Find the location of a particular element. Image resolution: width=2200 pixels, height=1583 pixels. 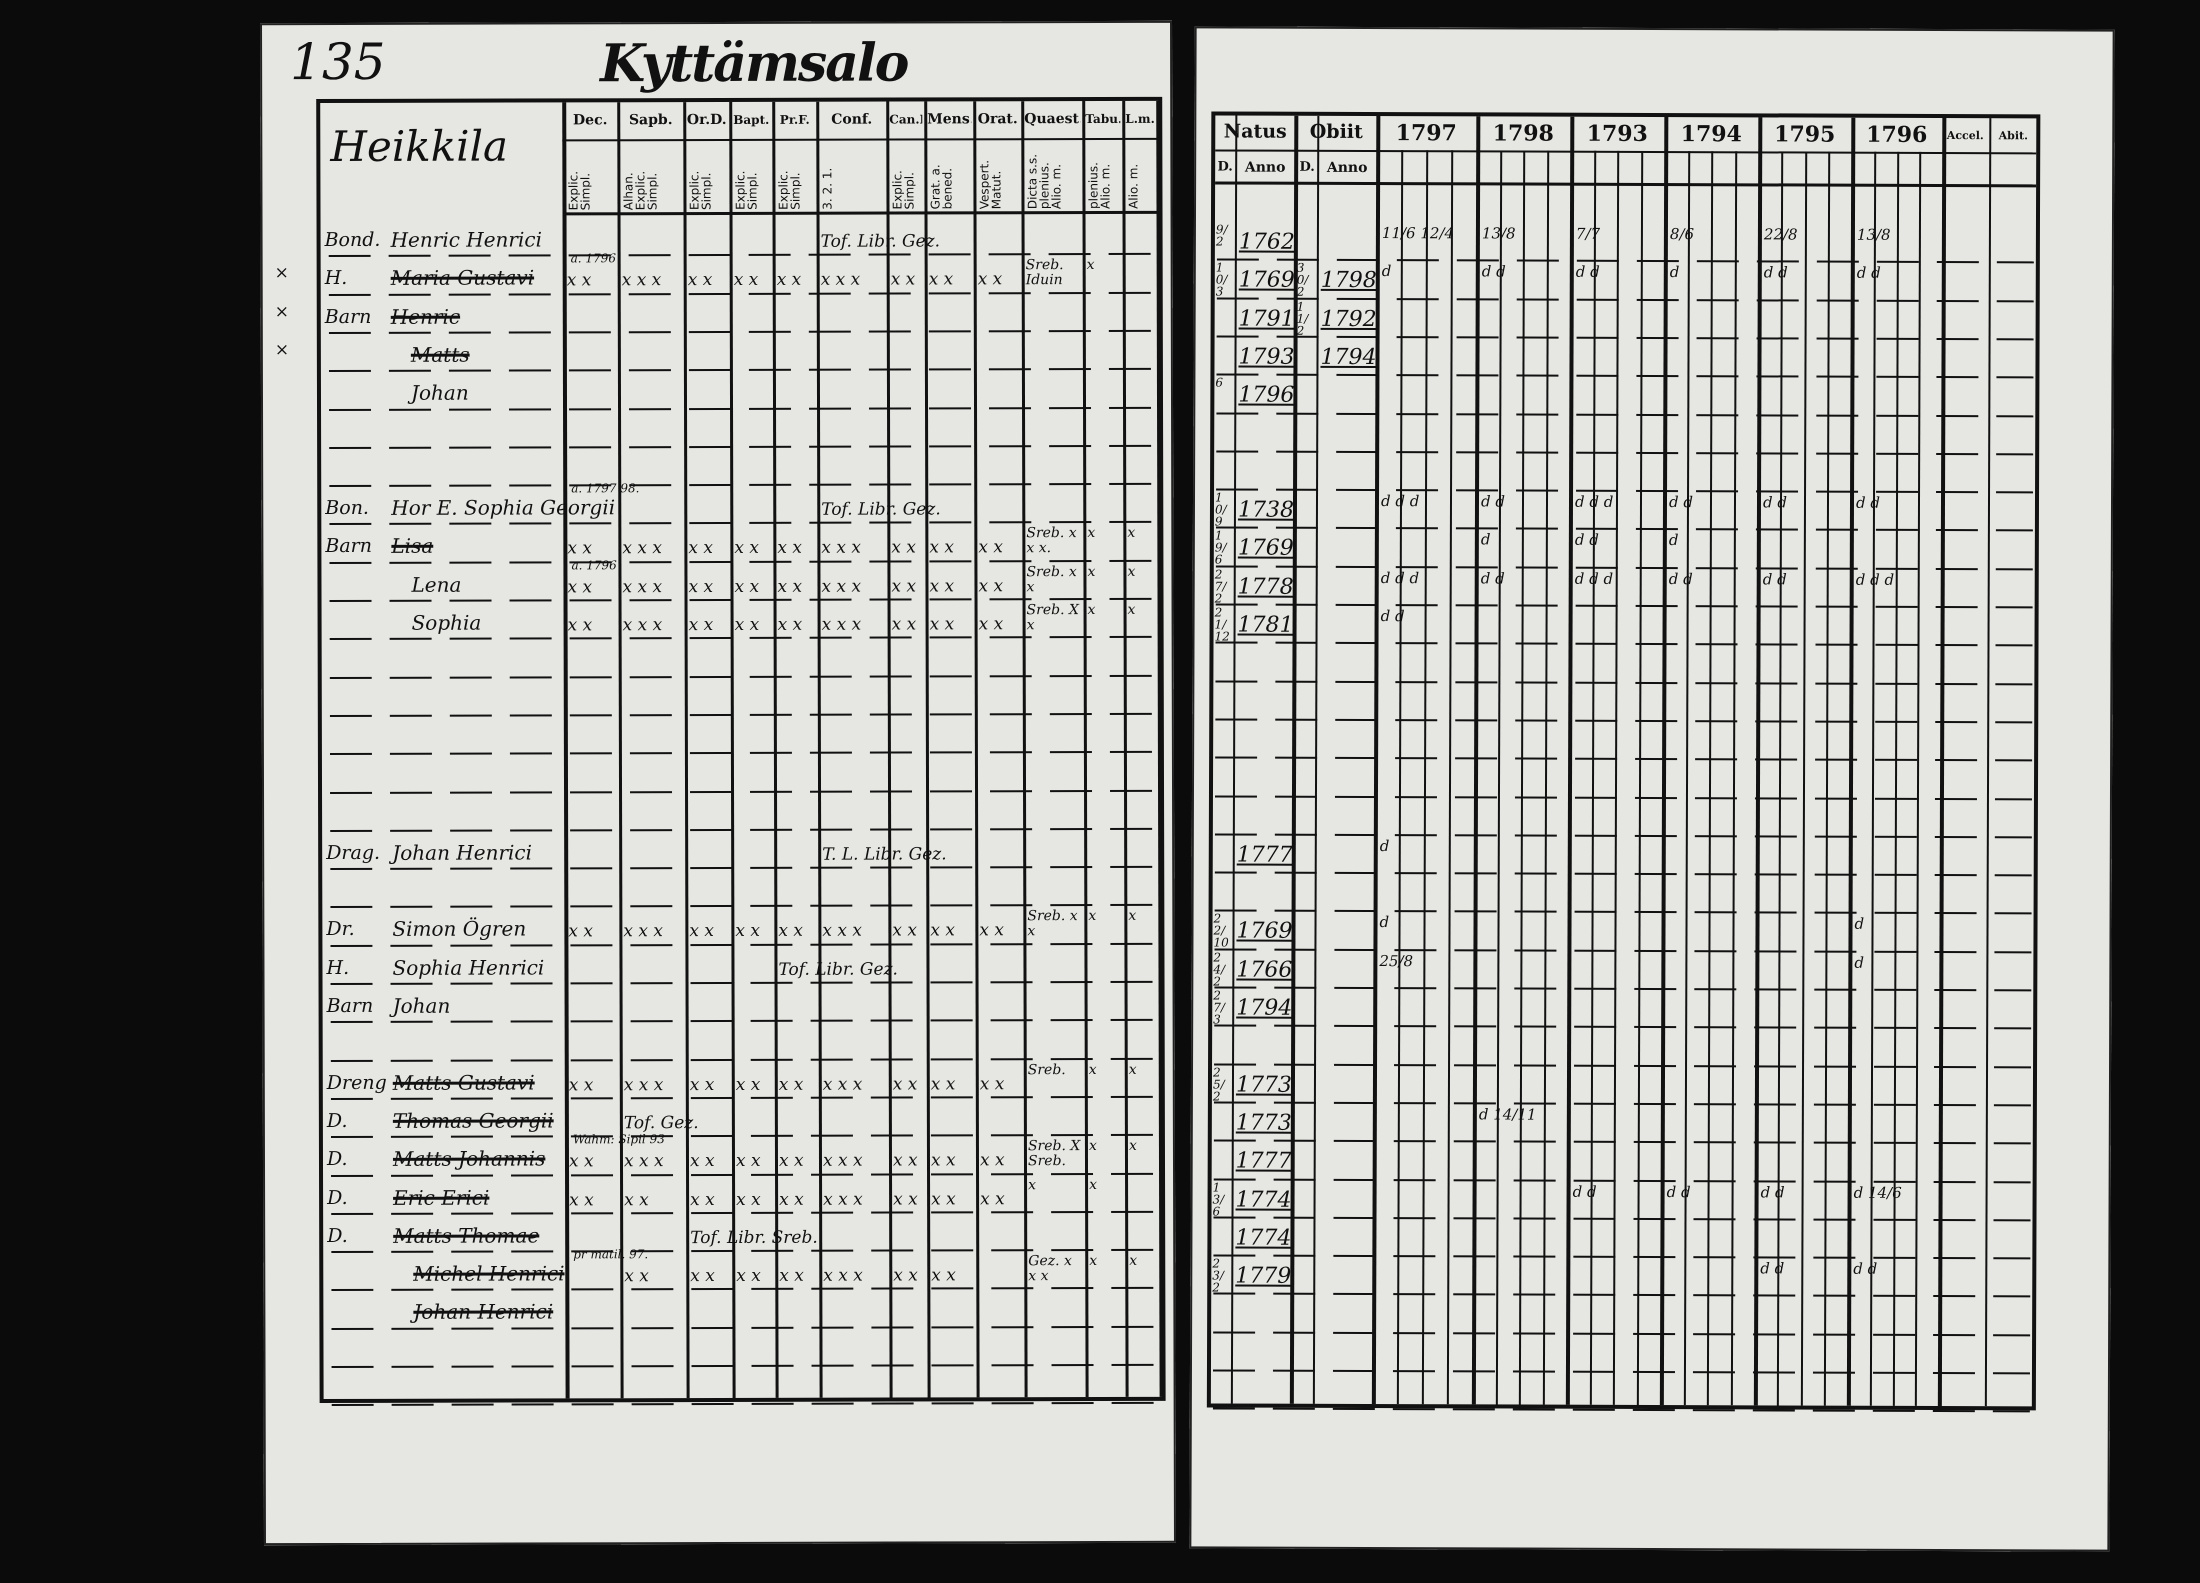

natus-header: Natus is located at coordinates (1255, 131).